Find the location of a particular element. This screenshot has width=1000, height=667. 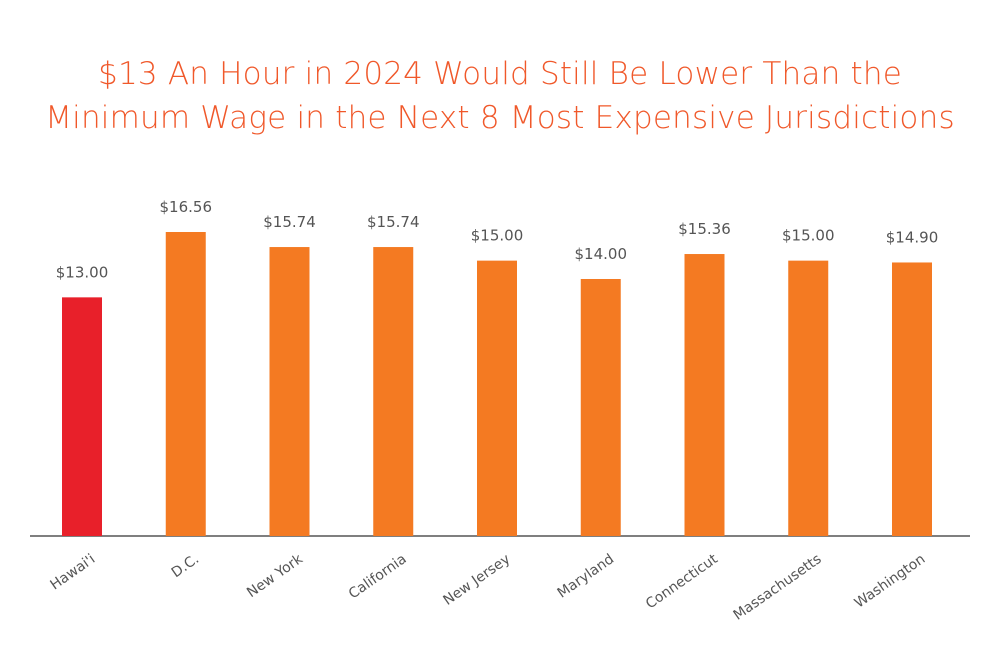

bar-value-label-8: $14.90 is located at coordinates (912, 237).